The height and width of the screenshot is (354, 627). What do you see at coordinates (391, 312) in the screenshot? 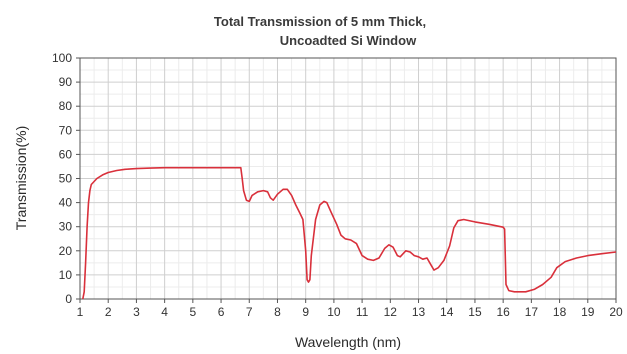
I see `x-tick-label: 12` at bounding box center [391, 312].